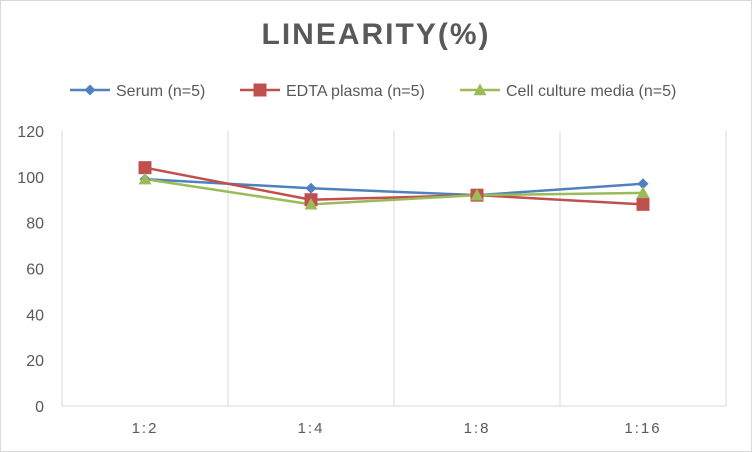 Image resolution: width=752 pixels, height=452 pixels. What do you see at coordinates (39, 407) in the screenshot?
I see `y-tick-label: 0` at bounding box center [39, 407].